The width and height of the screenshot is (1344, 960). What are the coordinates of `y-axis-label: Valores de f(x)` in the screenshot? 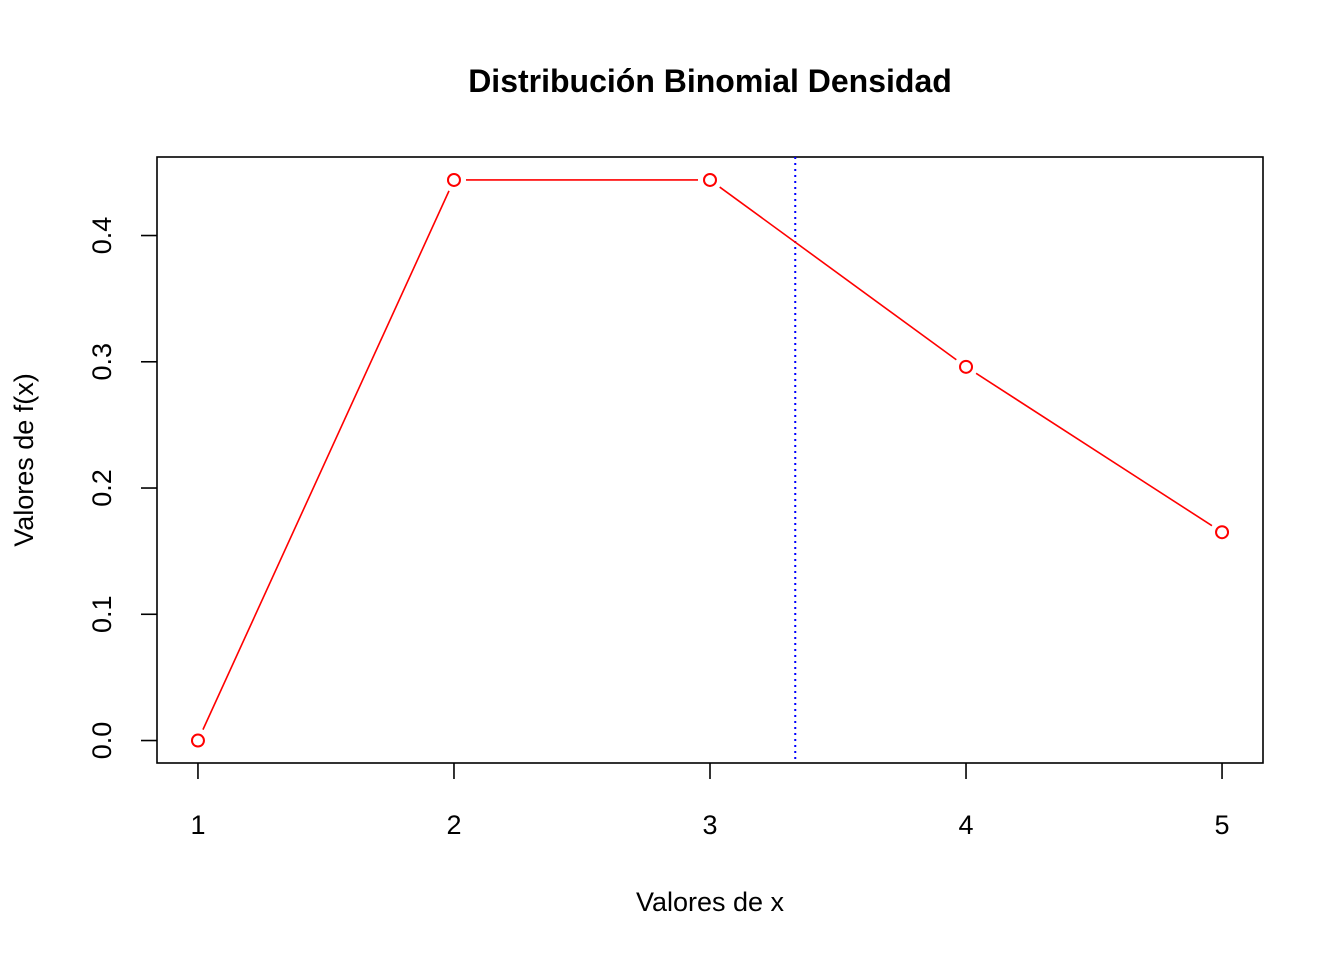 It's located at (24, 460).